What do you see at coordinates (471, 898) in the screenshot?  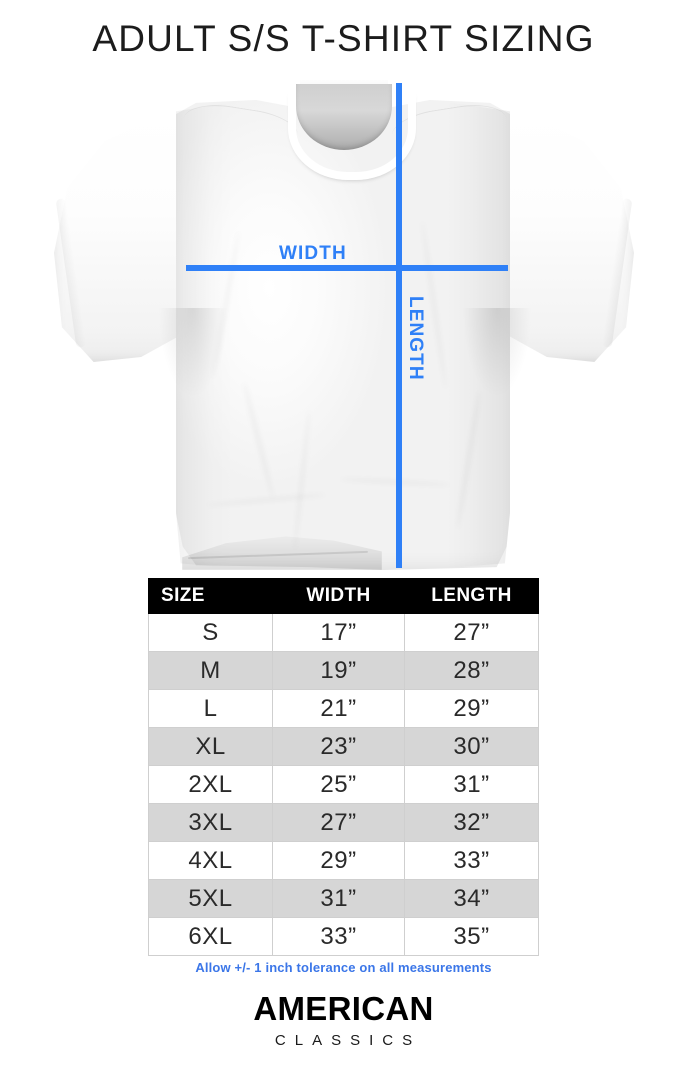 I see `cell-length: 34”` at bounding box center [471, 898].